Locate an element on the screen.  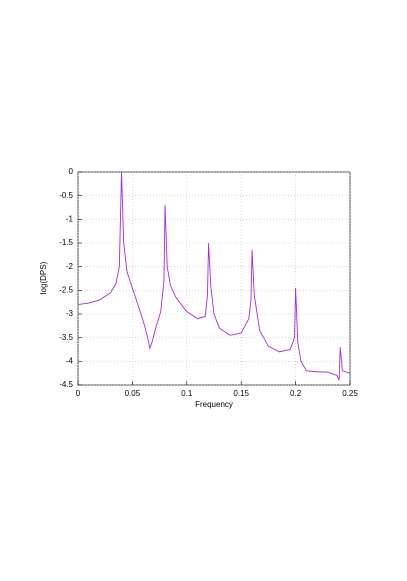
y-tick-label: 0 is located at coordinates (71, 171).